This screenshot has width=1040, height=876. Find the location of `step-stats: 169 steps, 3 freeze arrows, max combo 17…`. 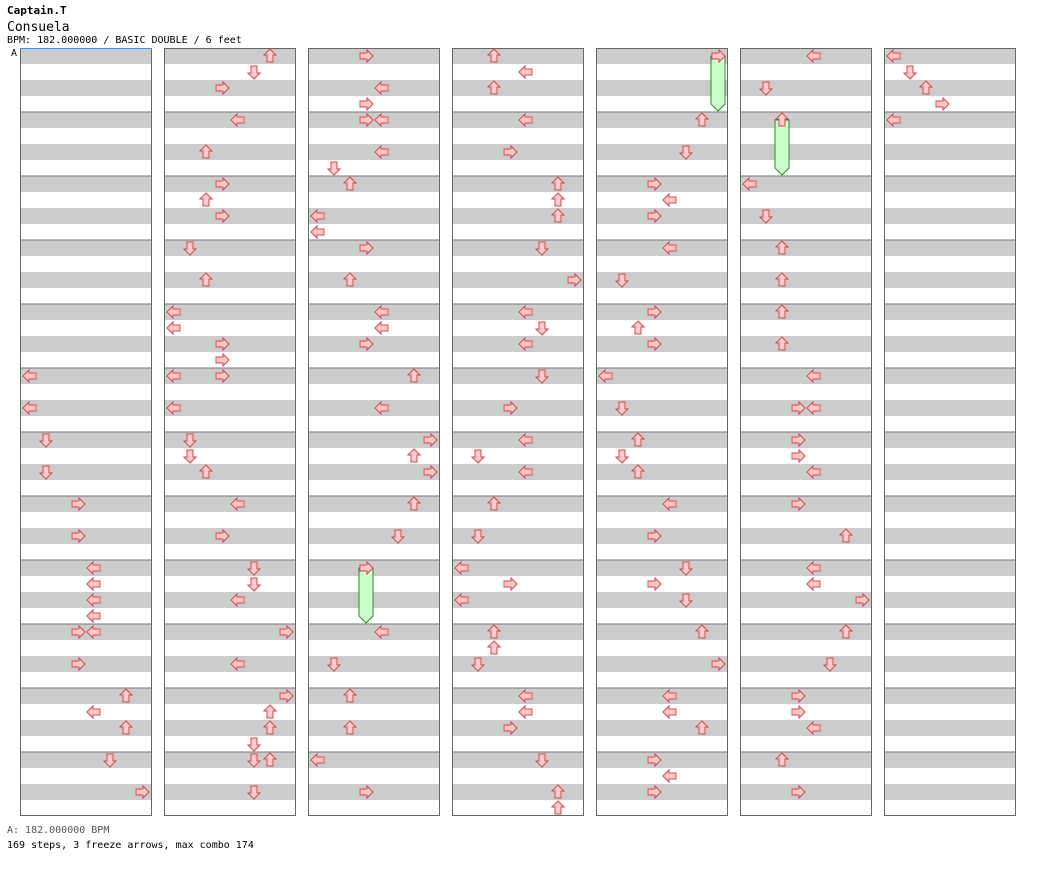

step-stats: 169 steps, 3 freeze arrows, max combo 17… is located at coordinates (130, 845).